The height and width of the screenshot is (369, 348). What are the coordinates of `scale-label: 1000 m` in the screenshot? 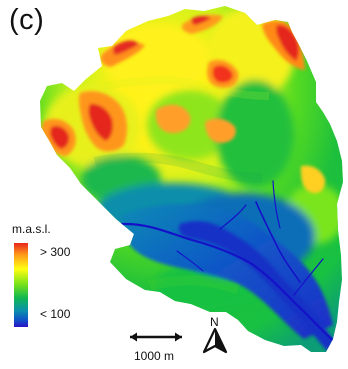 It's located at (154, 356).